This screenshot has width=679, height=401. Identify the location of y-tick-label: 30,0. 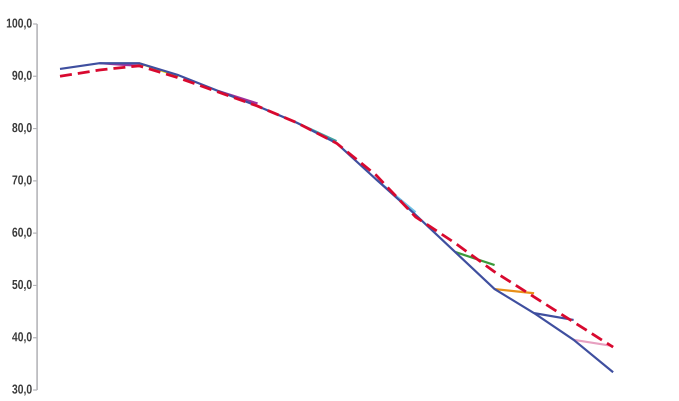
(22, 390).